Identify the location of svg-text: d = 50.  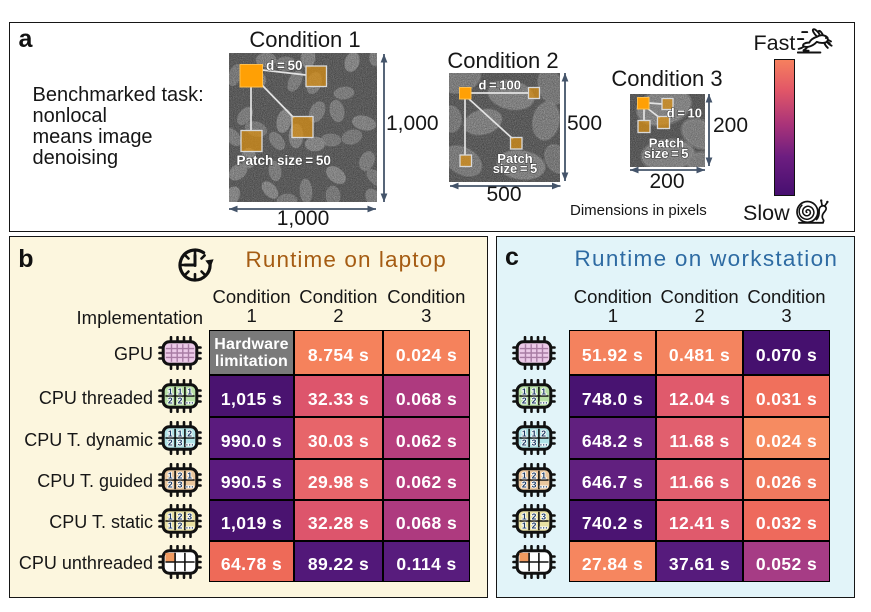
(284, 65).